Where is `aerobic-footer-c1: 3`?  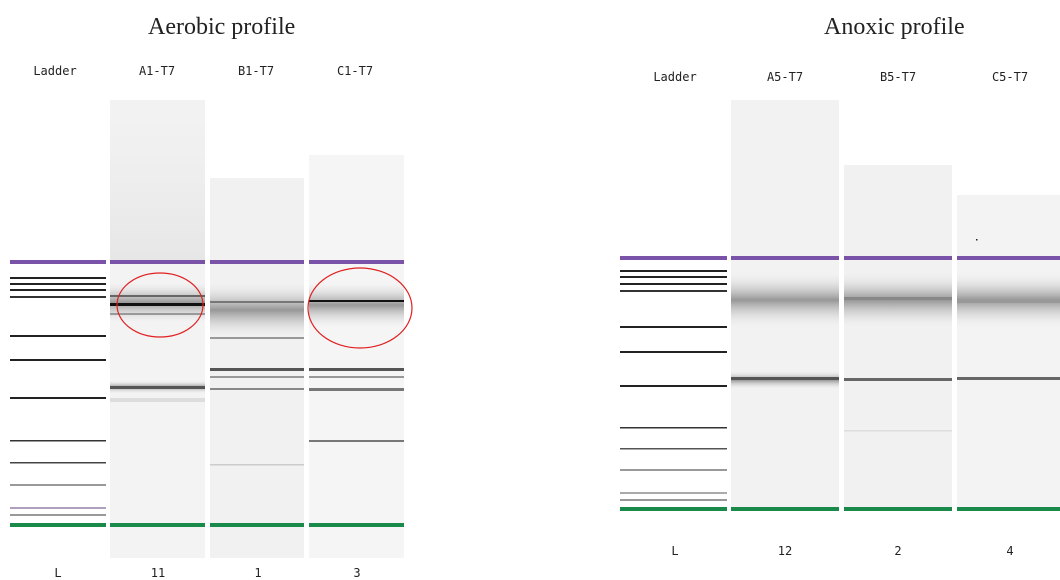 aerobic-footer-c1: 3 is located at coordinates (357, 573).